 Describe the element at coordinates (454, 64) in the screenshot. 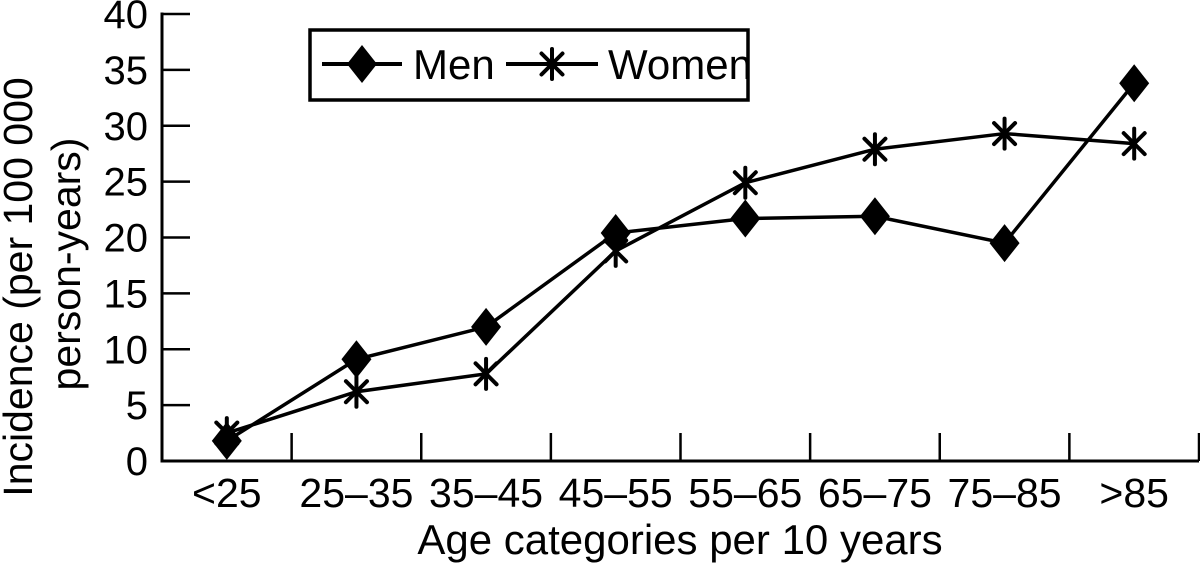

I see `legend-label-men: Men` at that location.